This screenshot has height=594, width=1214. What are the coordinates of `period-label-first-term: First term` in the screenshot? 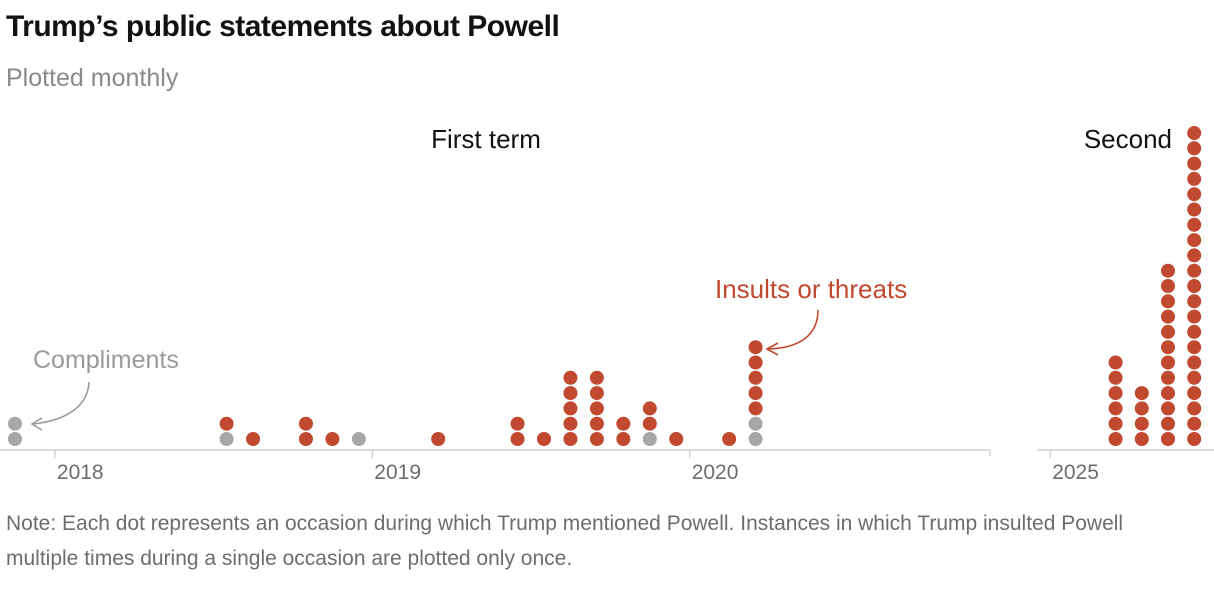 It's located at (486, 139).